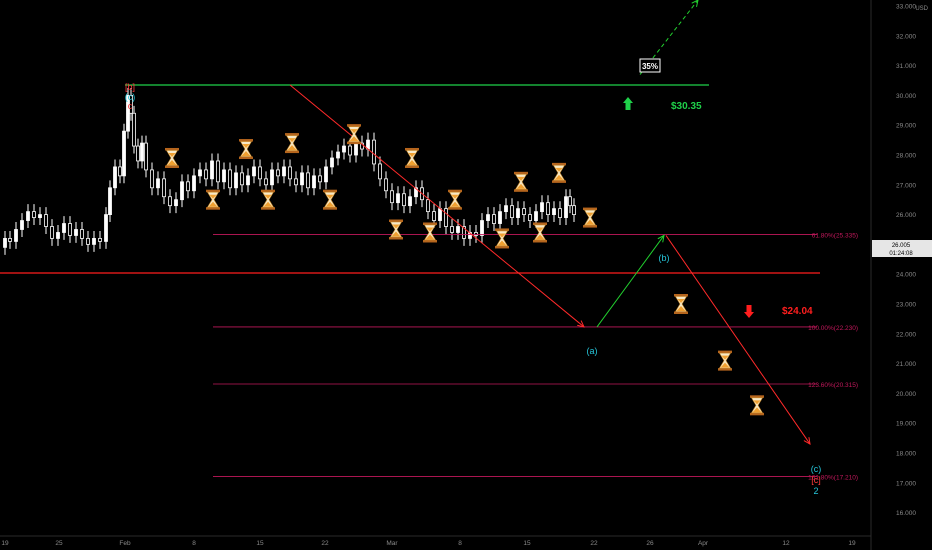 This screenshot has height=550, width=932. I want to click on time-tick-label: 19, so click(852, 543).